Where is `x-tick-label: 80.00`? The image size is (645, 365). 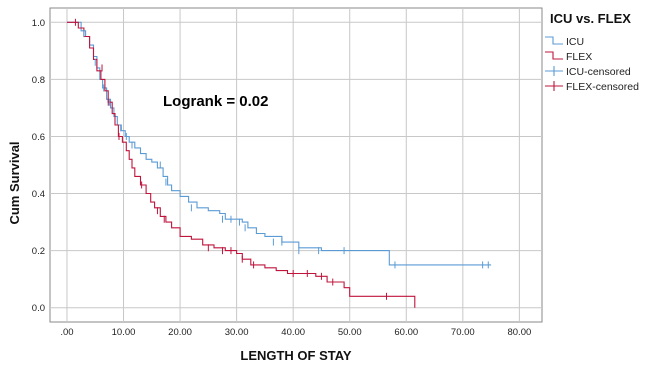
x-tick-label: 80.00 is located at coordinates (519, 332).